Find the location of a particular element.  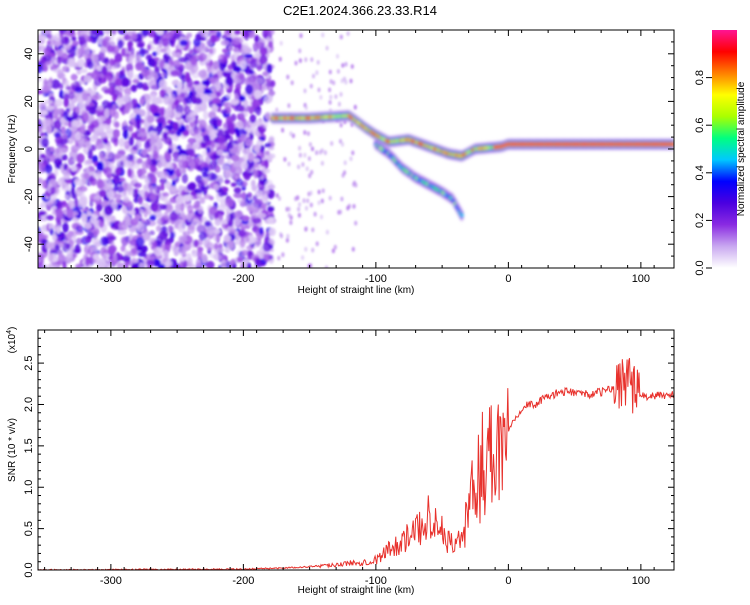

colorbar-tick-label: 0.6 is located at coordinates (700, 125).